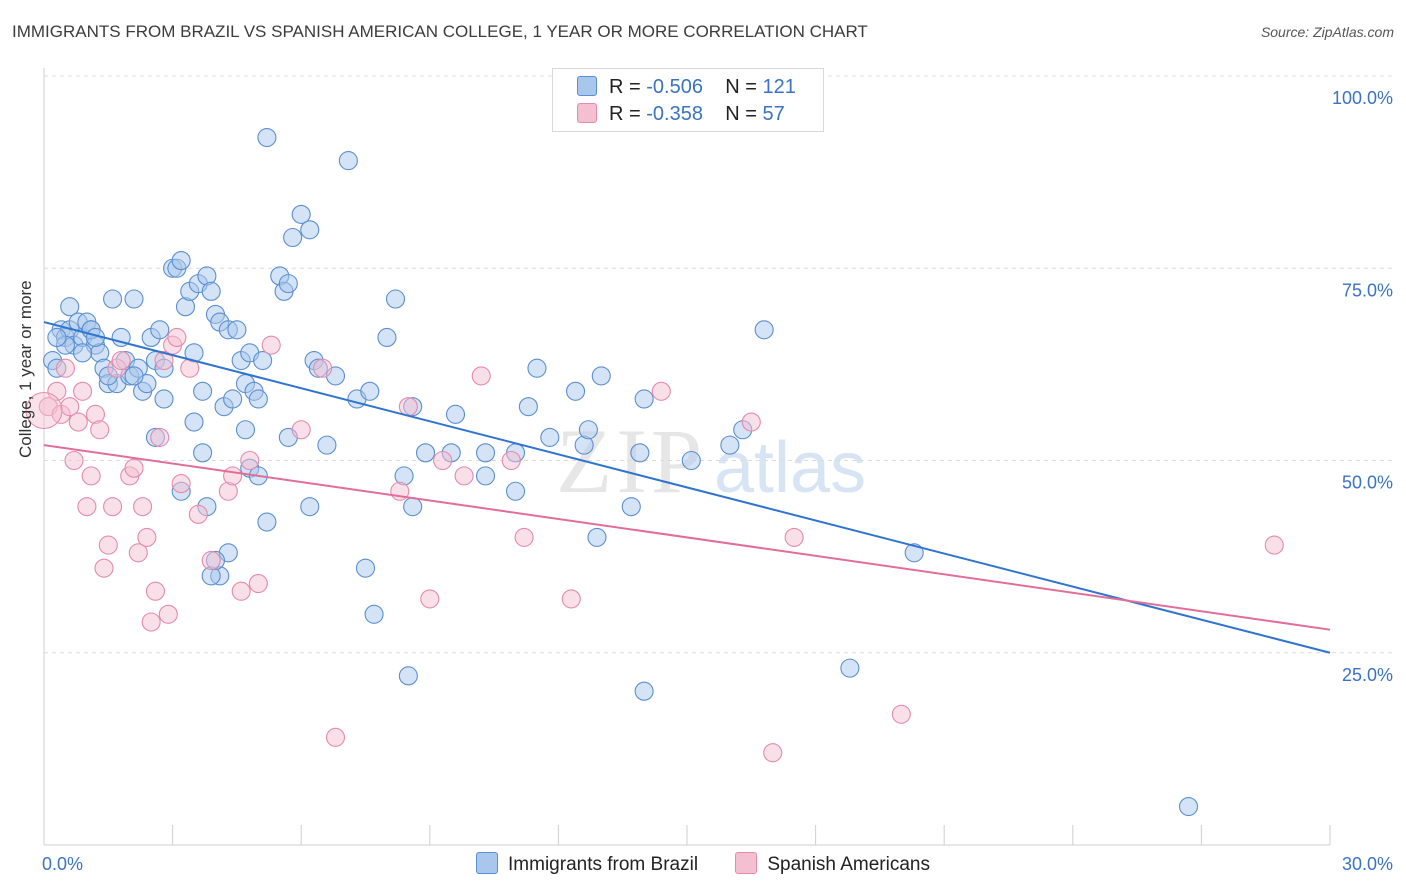 The width and height of the screenshot is (1406, 892). What do you see at coordinates (688, 100) in the screenshot?
I see `stats-legend: R = -0.506 N = 121 R = -0.358 N = 57` at bounding box center [688, 100].